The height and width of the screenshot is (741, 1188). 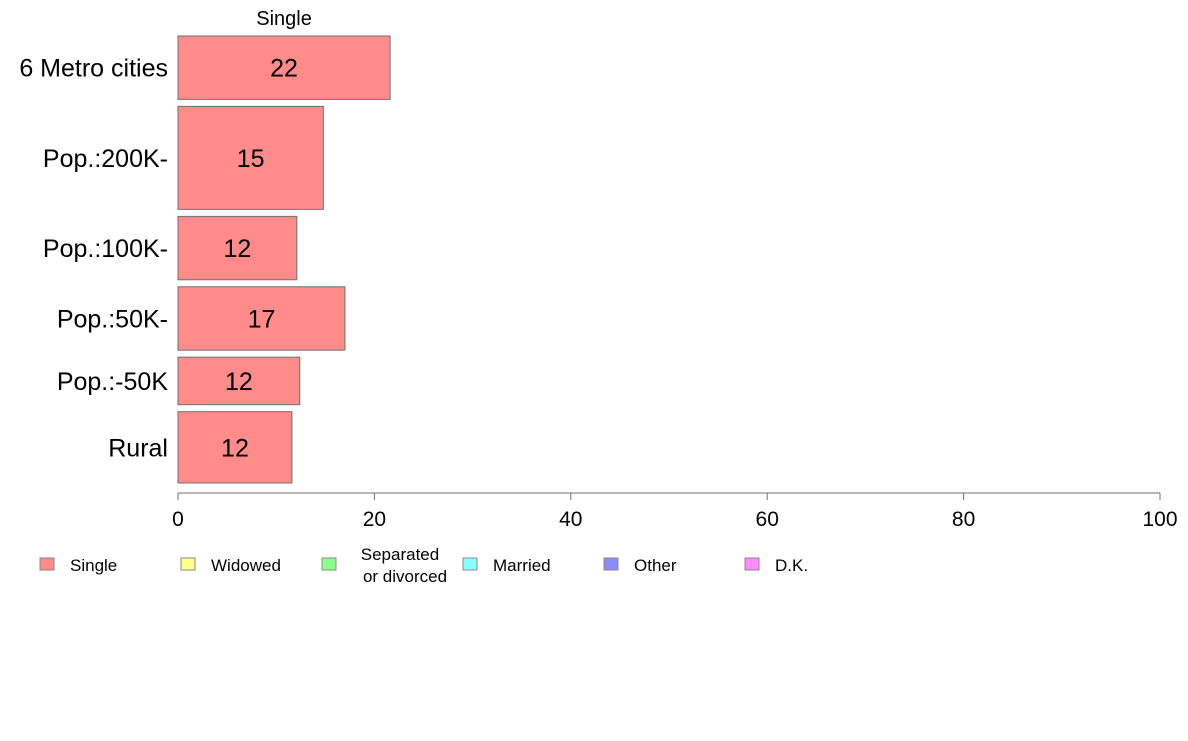 What do you see at coordinates (963, 519) in the screenshot?
I see `x-tick-label: 80` at bounding box center [963, 519].